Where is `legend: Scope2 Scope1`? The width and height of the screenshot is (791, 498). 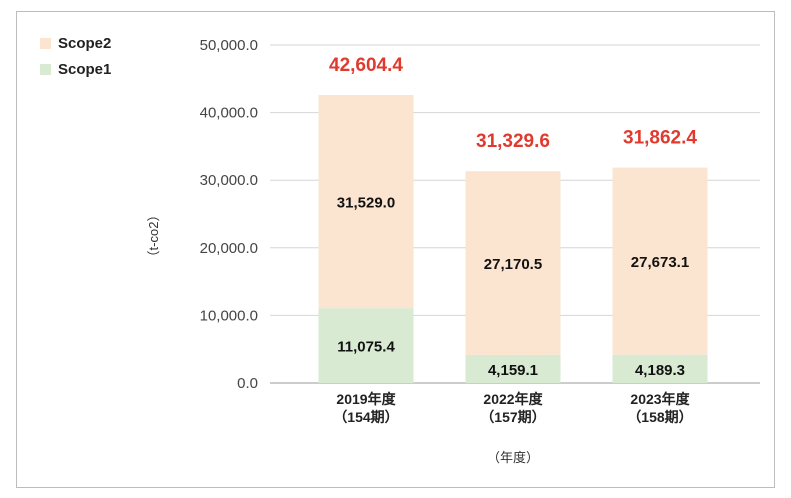
legend: Scope2 Scope1 is located at coordinates (75, 56).